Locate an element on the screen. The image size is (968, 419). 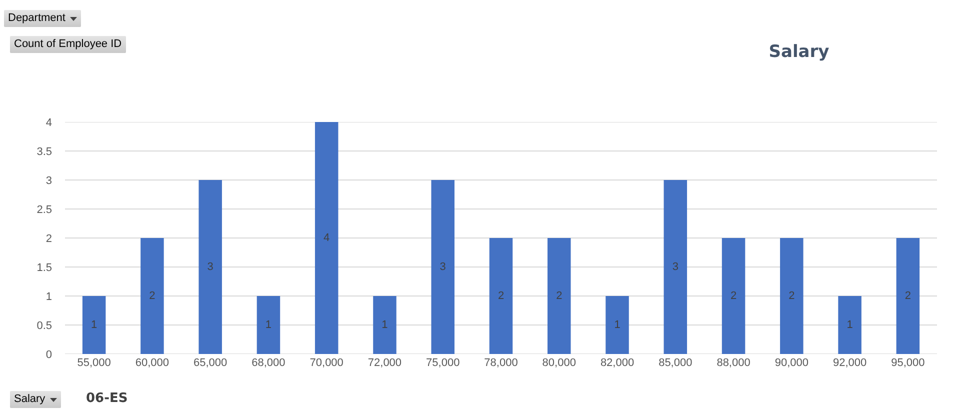
x-tick-label: 75,000 is located at coordinates (443, 363).